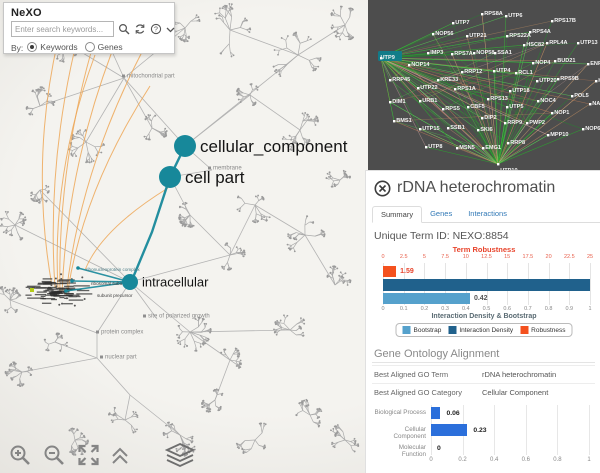 Image resolution: width=600 pixels, height=473 pixels. I want to click on search-icon, so click(124, 29).